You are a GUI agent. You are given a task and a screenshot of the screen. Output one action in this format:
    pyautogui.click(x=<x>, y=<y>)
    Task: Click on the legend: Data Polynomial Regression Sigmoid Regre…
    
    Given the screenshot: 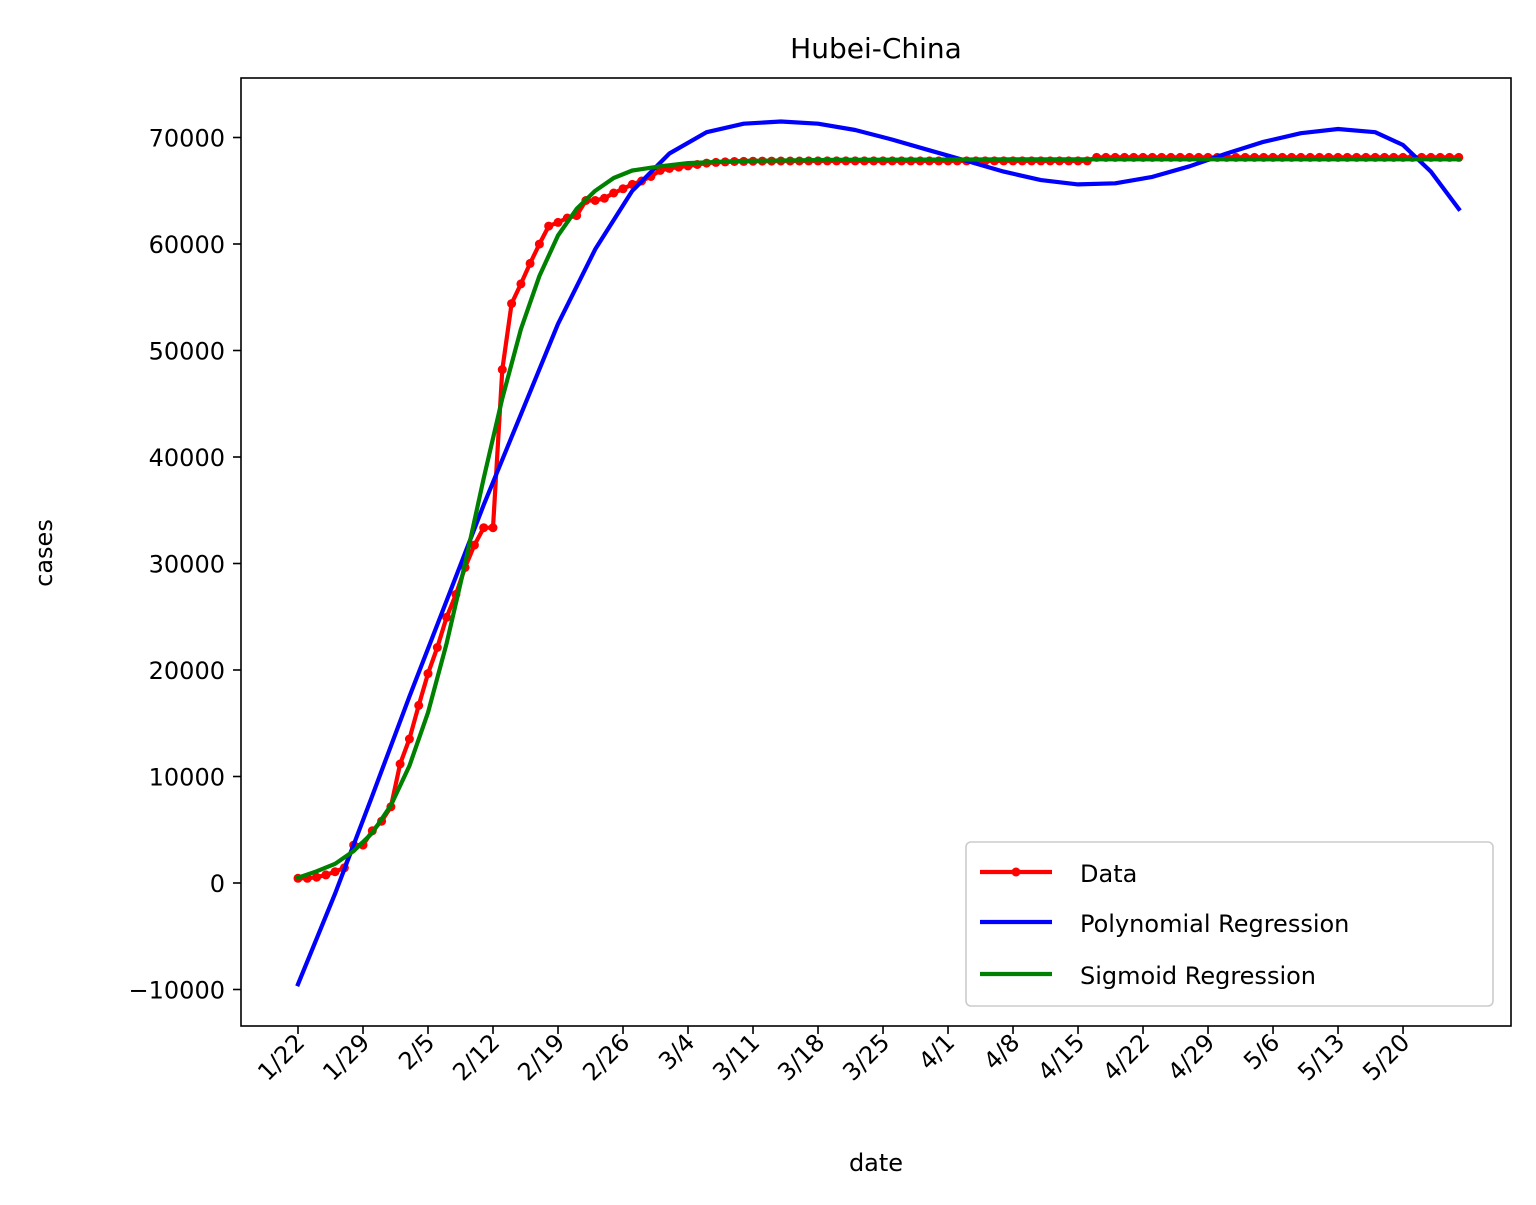 What is the action you would take?
    pyautogui.click(x=1229, y=924)
    